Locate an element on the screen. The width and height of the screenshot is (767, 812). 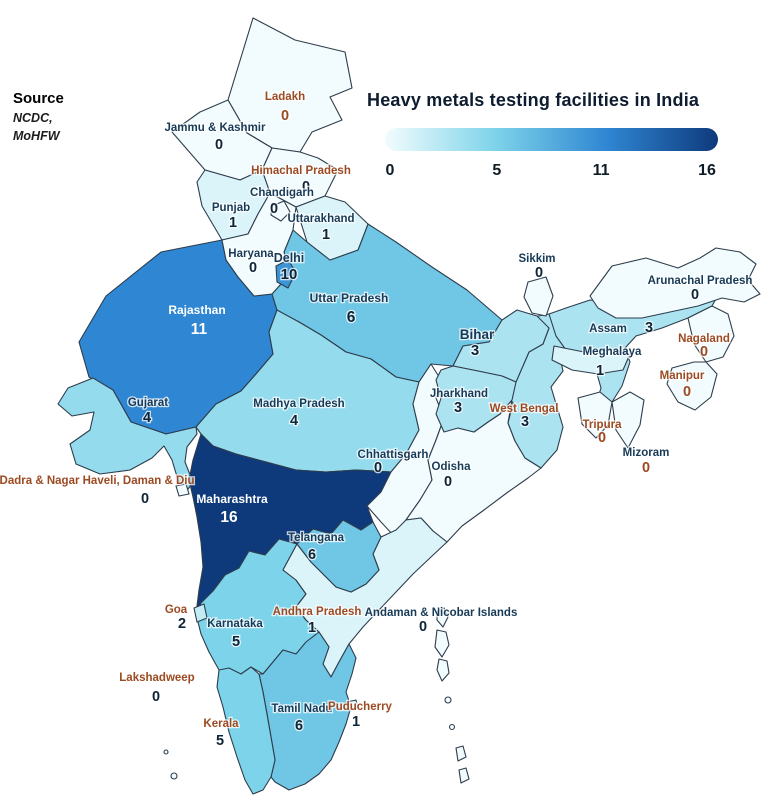
region-name-label-arunachal: Arunachal Pradesh is located at coordinates (700, 281).